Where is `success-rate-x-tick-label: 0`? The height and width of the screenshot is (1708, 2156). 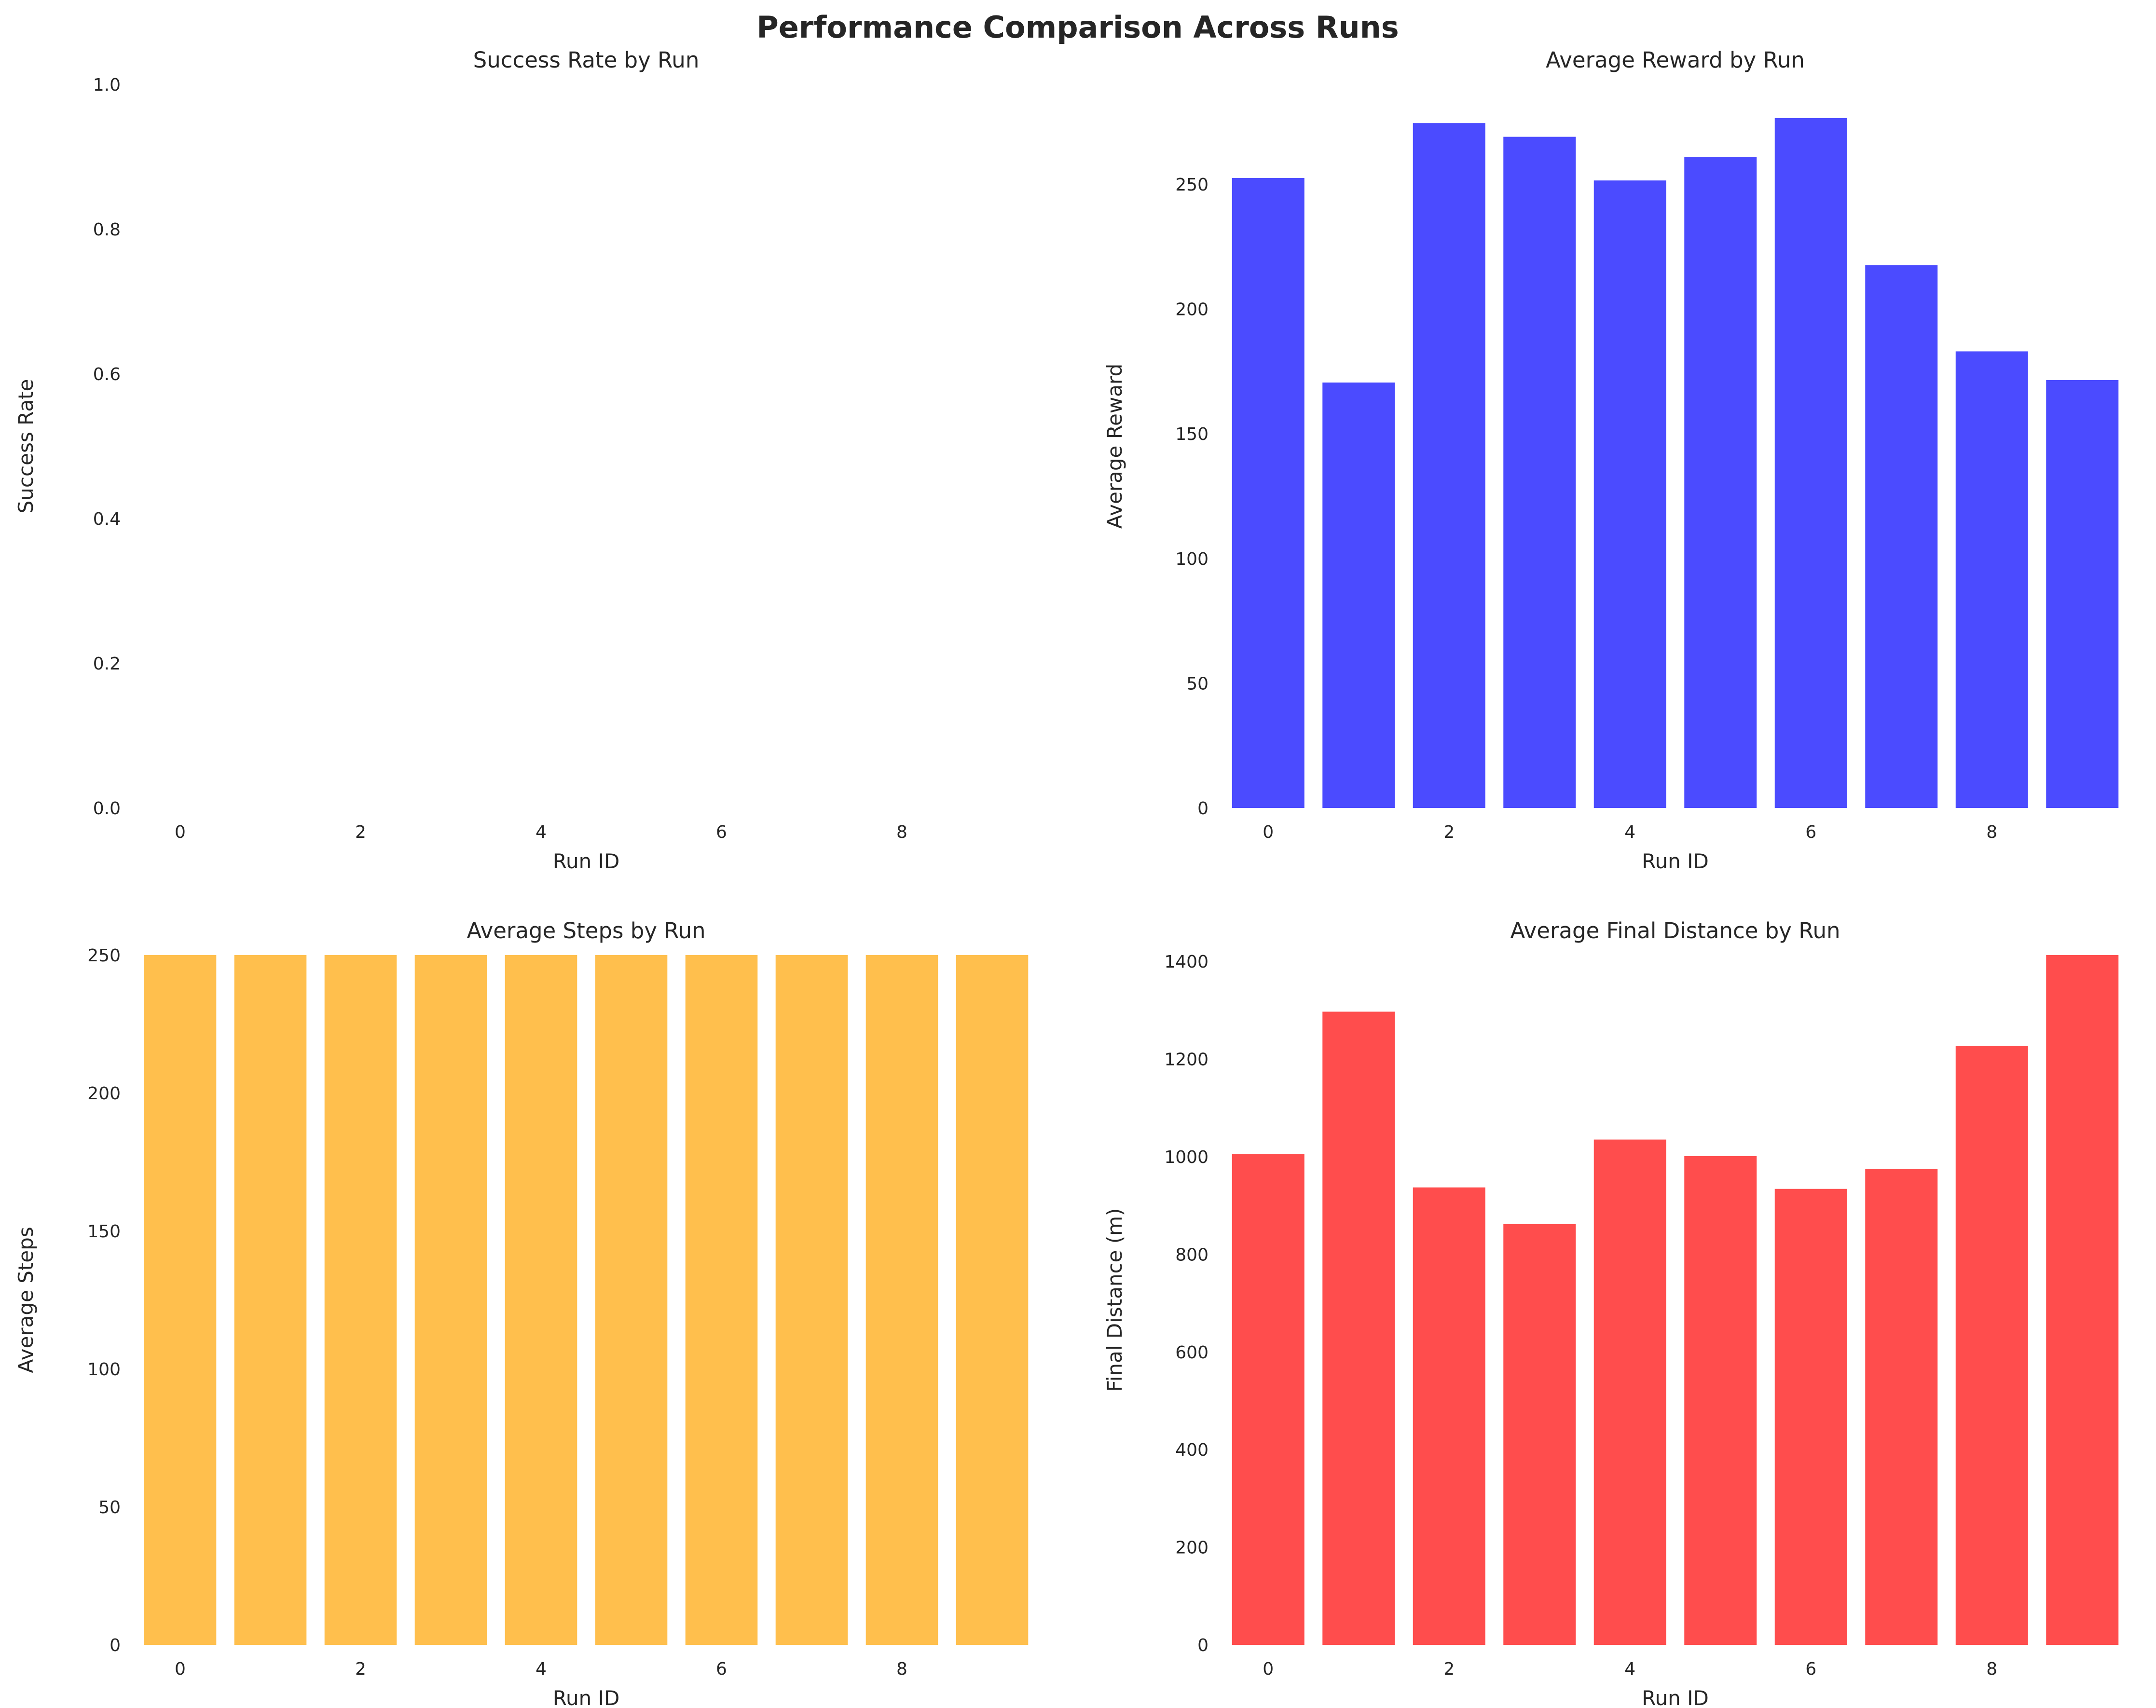 success-rate-x-tick-label: 0 is located at coordinates (180, 832).